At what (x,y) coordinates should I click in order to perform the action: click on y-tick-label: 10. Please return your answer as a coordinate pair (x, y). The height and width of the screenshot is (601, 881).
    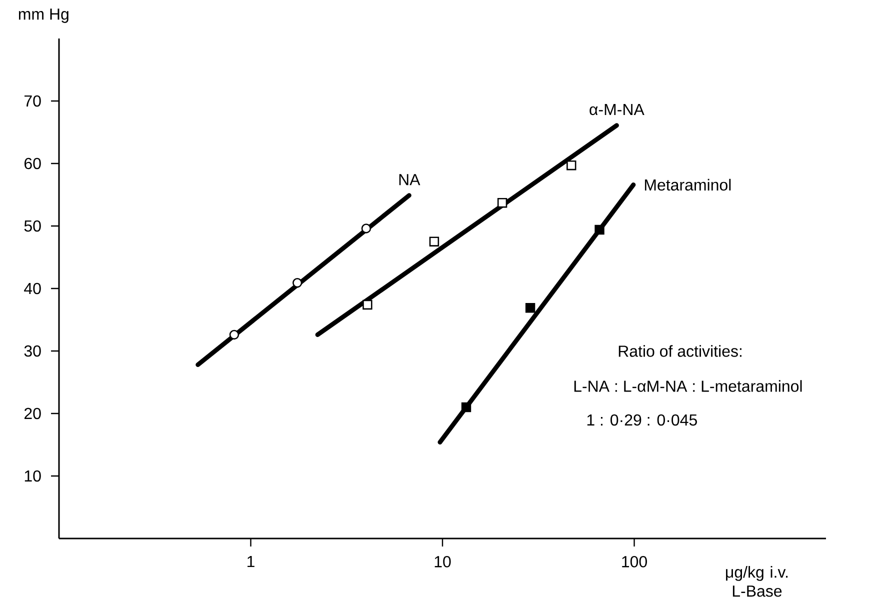
    Looking at the image, I should click on (32, 476).